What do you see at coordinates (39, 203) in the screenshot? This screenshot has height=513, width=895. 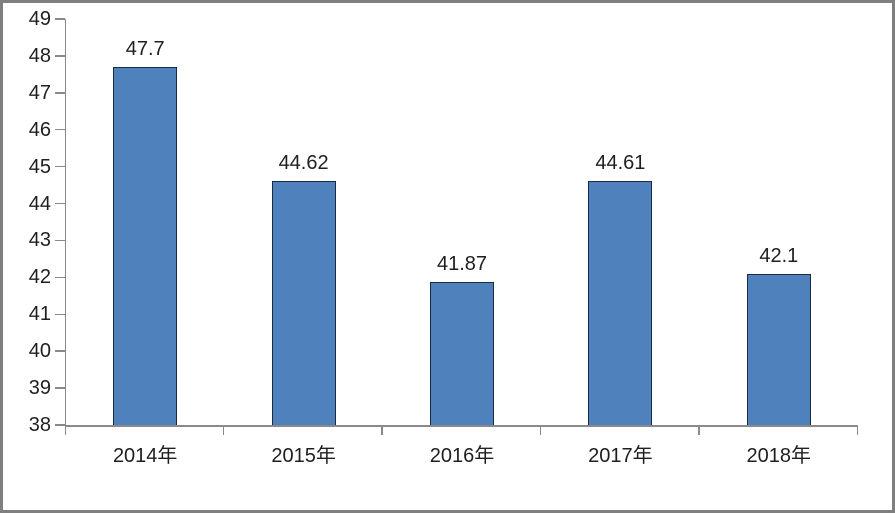 I see `y-axis-tick-label: 44` at bounding box center [39, 203].